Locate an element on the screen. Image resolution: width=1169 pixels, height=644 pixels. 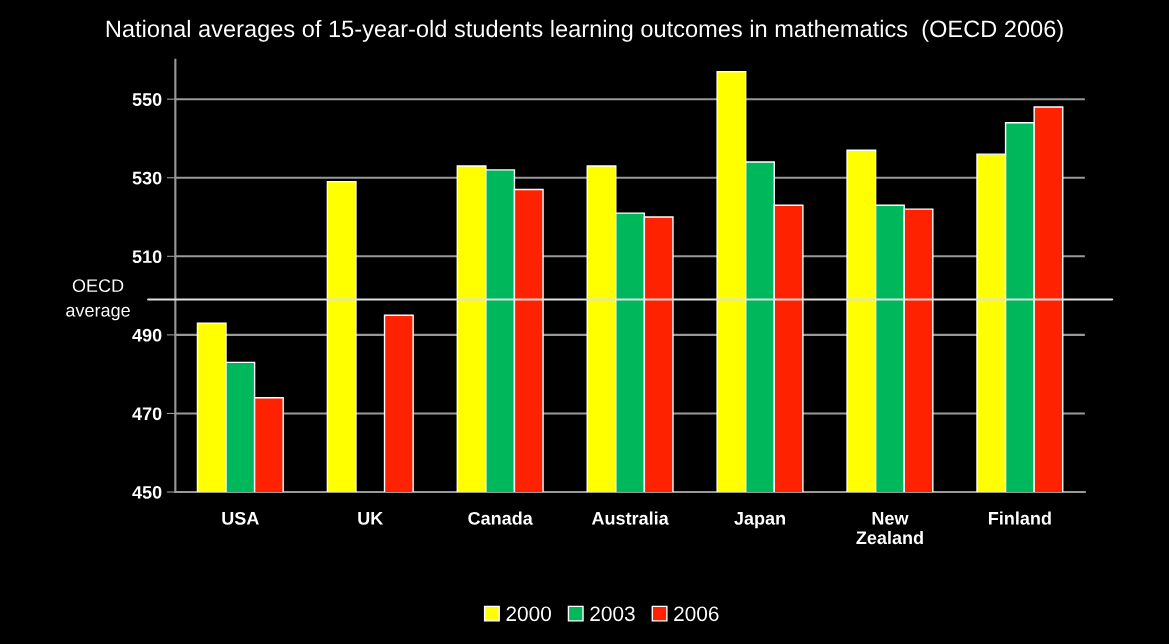
y-tick-label: 550 is located at coordinates (147, 99).